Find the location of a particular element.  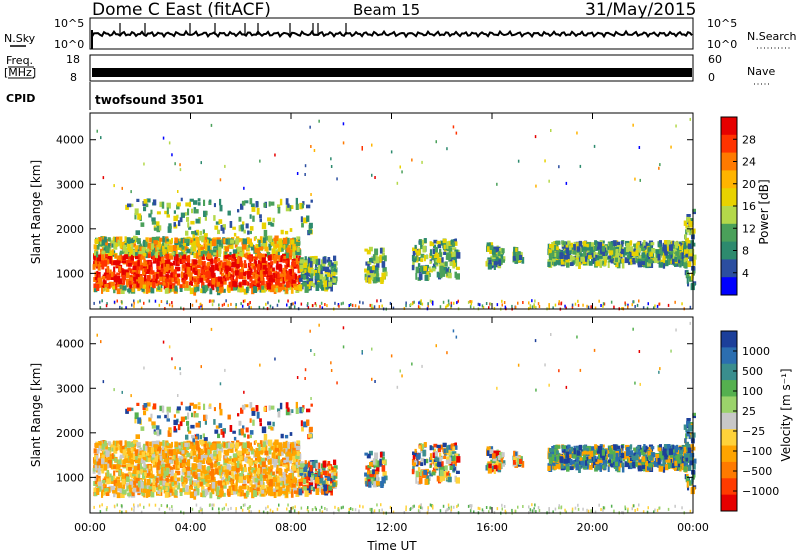

cpid-label: CPID is located at coordinates (20, 98).